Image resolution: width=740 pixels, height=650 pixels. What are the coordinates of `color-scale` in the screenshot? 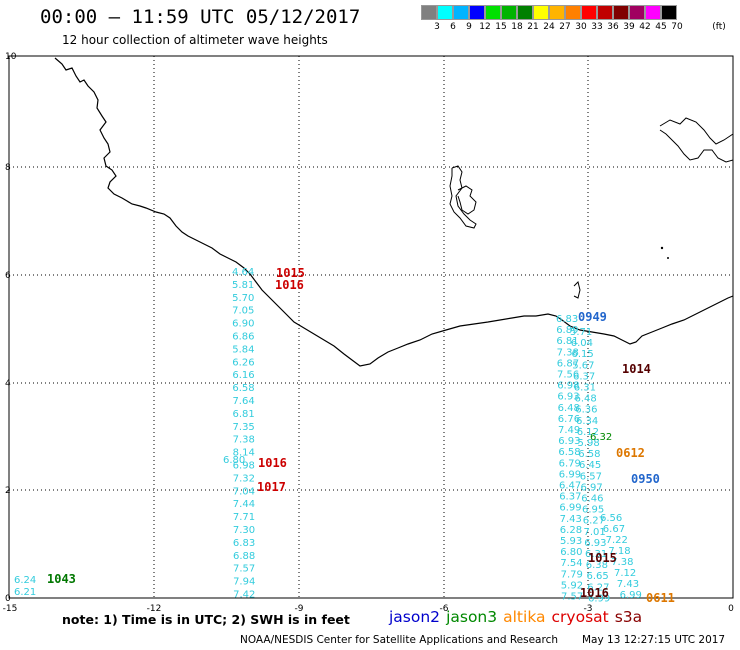 It's located at (549, 12).